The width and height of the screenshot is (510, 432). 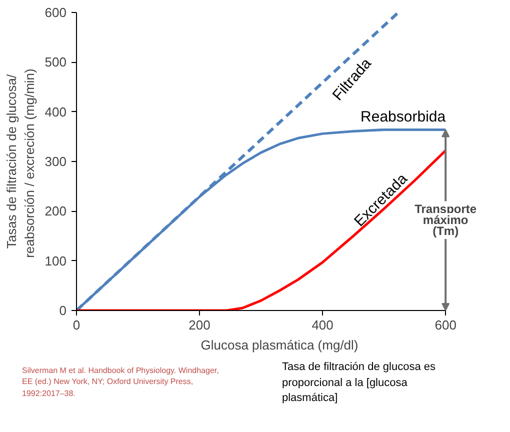 What do you see at coordinates (121, 382) in the screenshot?
I see `text: Silverman M et al. Handbook of Physiology. Windhager, EE (ed.) New York, NY; Oxford University Press, 1992:2017–38.` at bounding box center [121, 382].